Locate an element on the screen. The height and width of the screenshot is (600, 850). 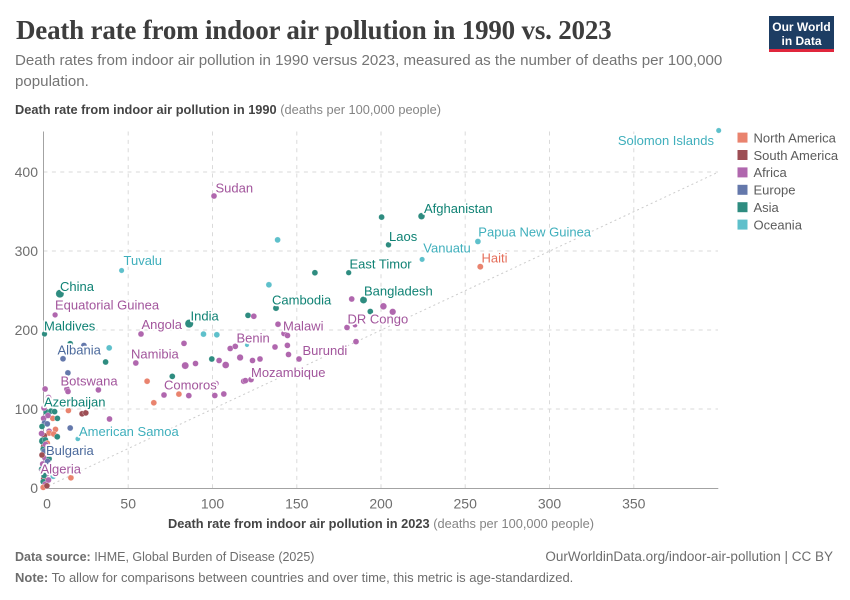
svg-text: Comoros is located at coordinates (190, 385).